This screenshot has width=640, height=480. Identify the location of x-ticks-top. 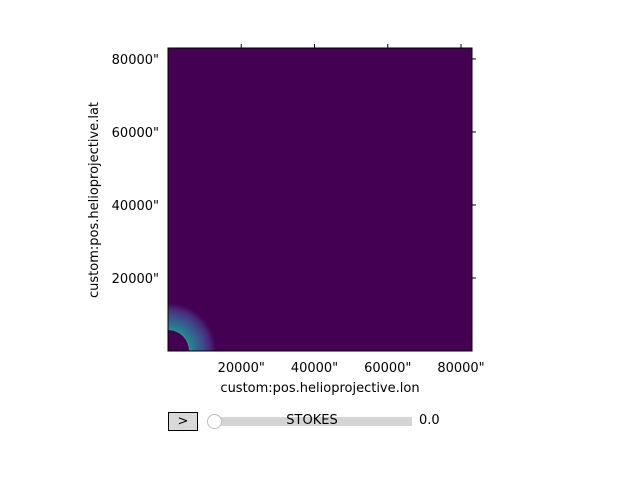
(351, 46).